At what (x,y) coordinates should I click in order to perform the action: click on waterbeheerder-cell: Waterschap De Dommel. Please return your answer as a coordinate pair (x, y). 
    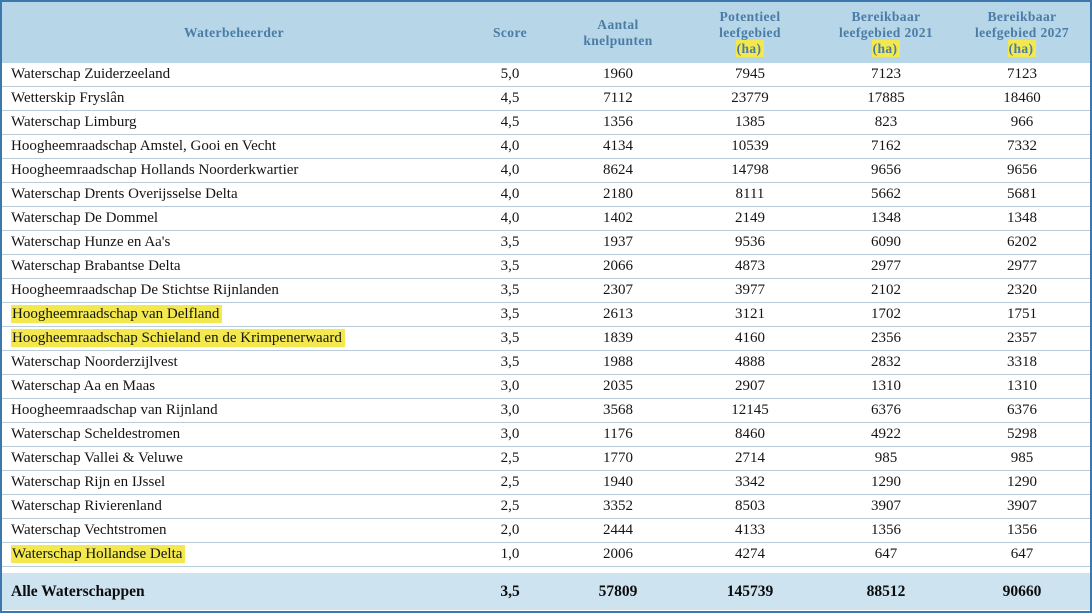
    Looking at the image, I should click on (234, 218).